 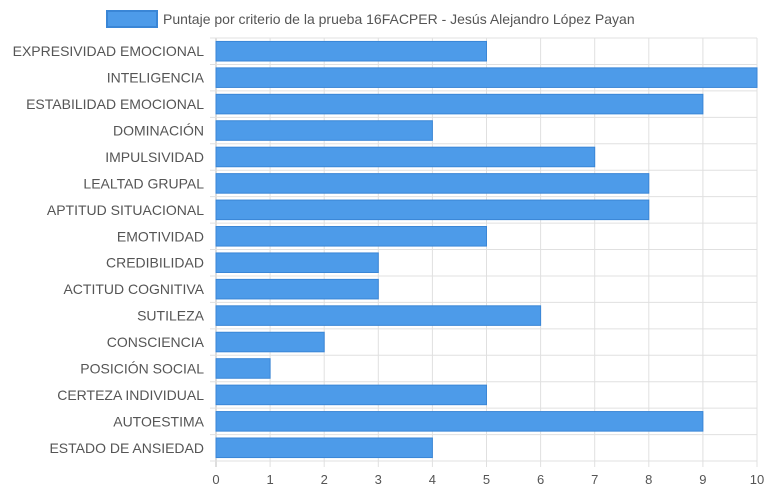 What do you see at coordinates (269, 479) in the screenshot?
I see `x-tick-label: 1` at bounding box center [269, 479].